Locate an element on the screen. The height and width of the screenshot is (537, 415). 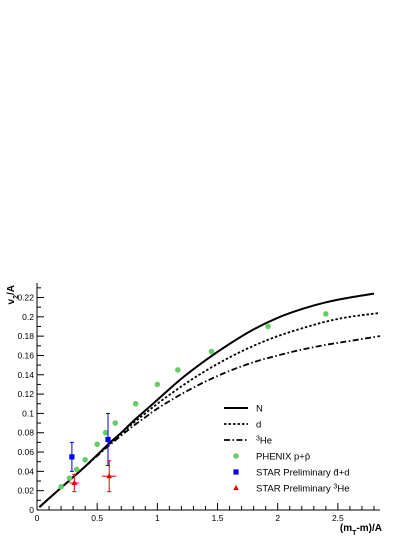
y-tick-label: 0.14 is located at coordinates (25, 375).